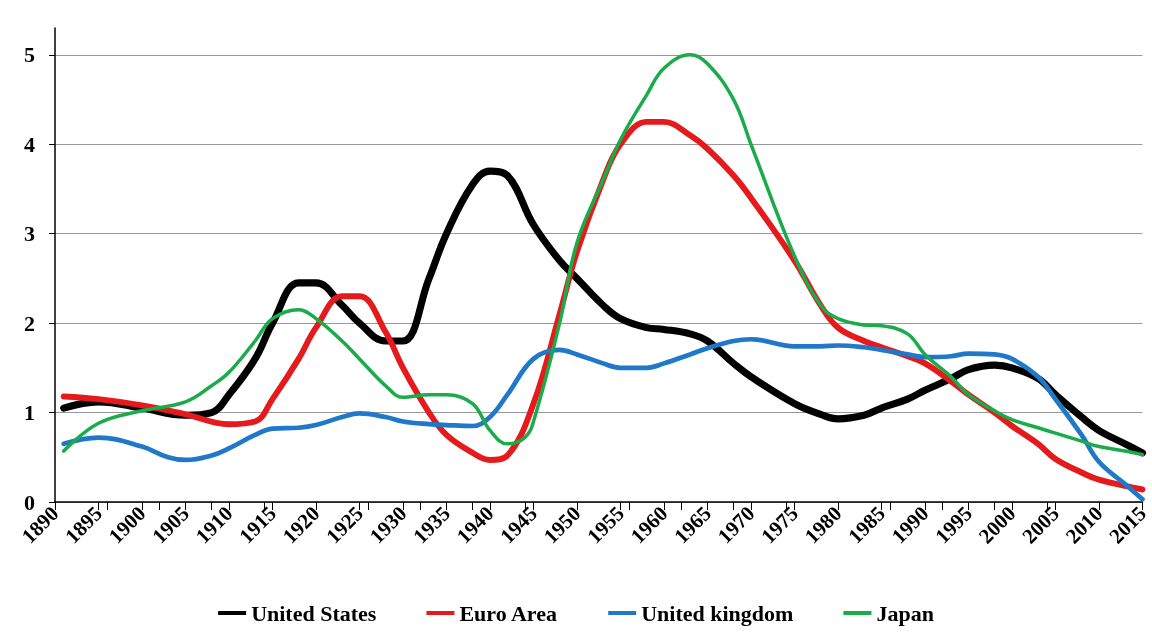 The width and height of the screenshot is (1152, 637). What do you see at coordinates (29, 234) in the screenshot?
I see `y-tick-label: 3` at bounding box center [29, 234].